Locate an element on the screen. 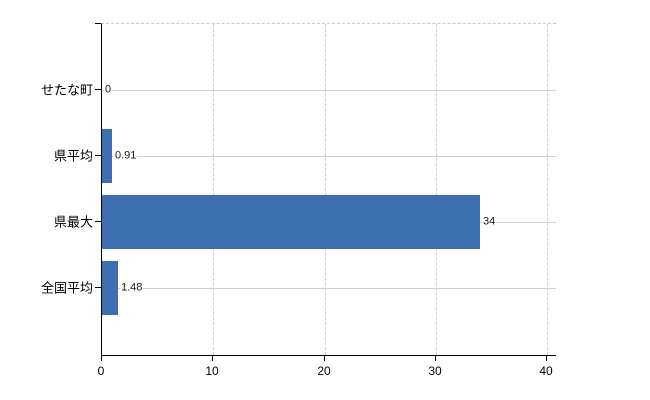  value-label: 1.48 is located at coordinates (132, 288).